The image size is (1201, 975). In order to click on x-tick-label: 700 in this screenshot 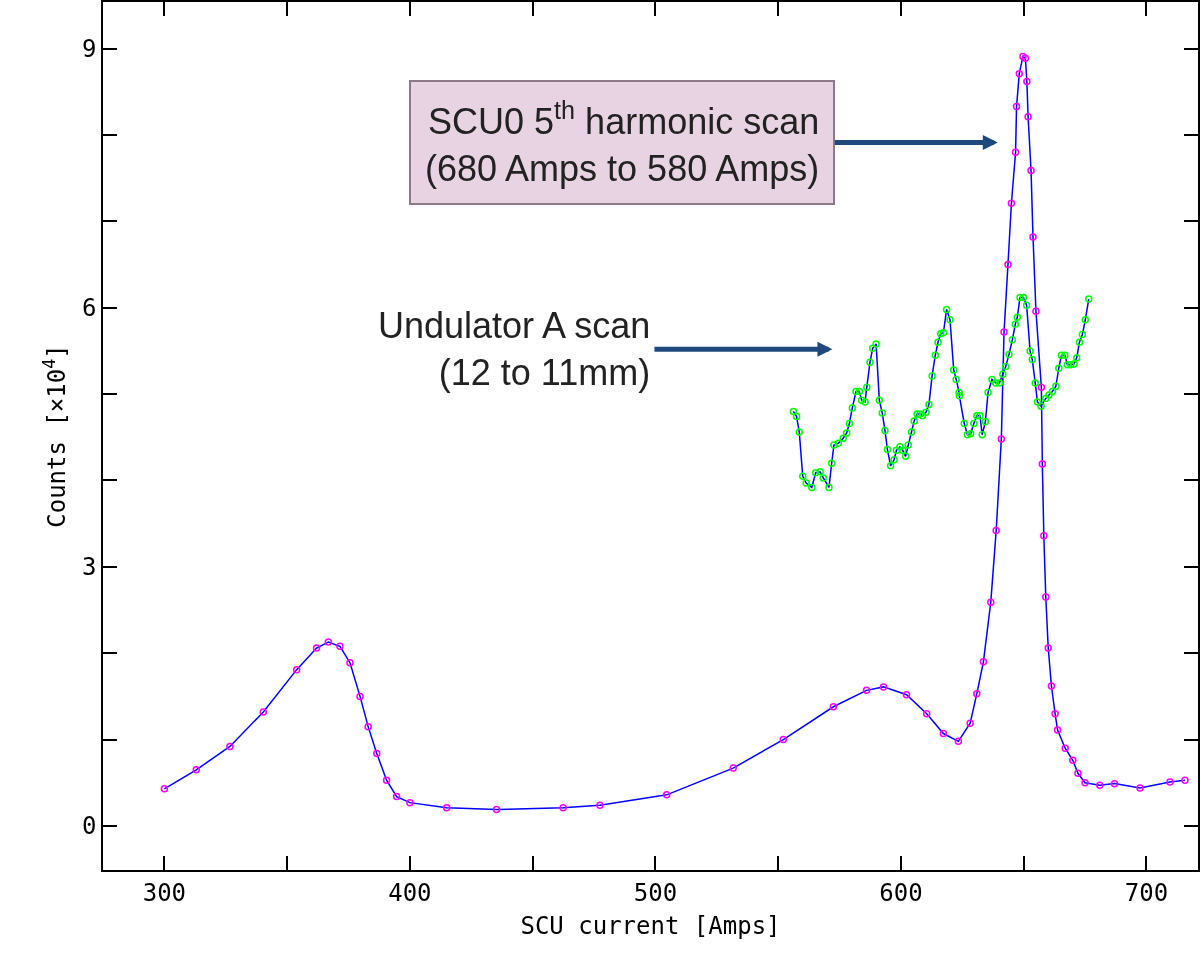, I will do `click(1146, 892)`.